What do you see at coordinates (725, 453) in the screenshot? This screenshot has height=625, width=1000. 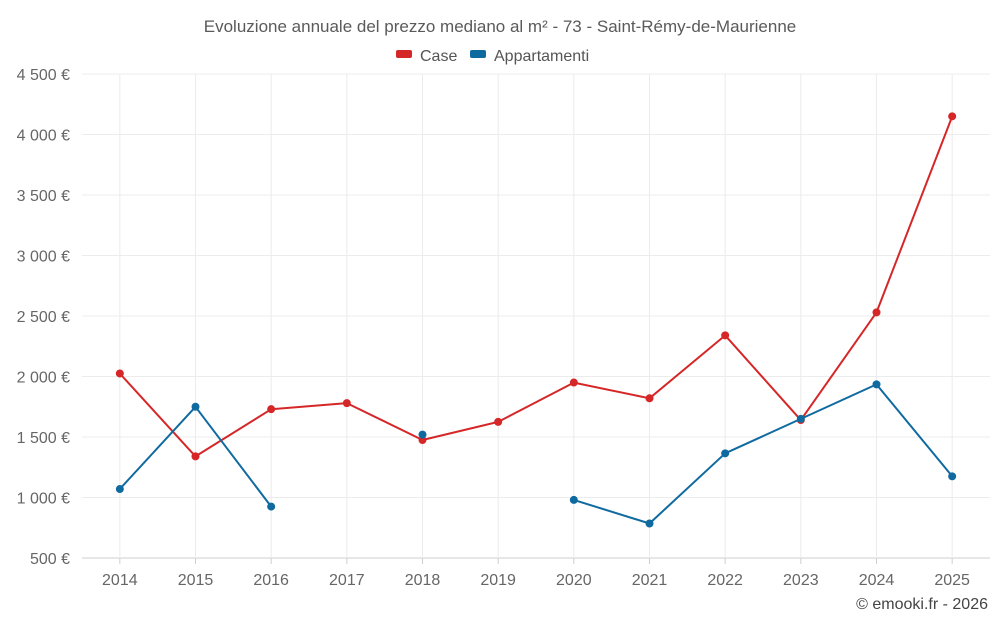 I see `data-point-appartamenti-2022` at bounding box center [725, 453].